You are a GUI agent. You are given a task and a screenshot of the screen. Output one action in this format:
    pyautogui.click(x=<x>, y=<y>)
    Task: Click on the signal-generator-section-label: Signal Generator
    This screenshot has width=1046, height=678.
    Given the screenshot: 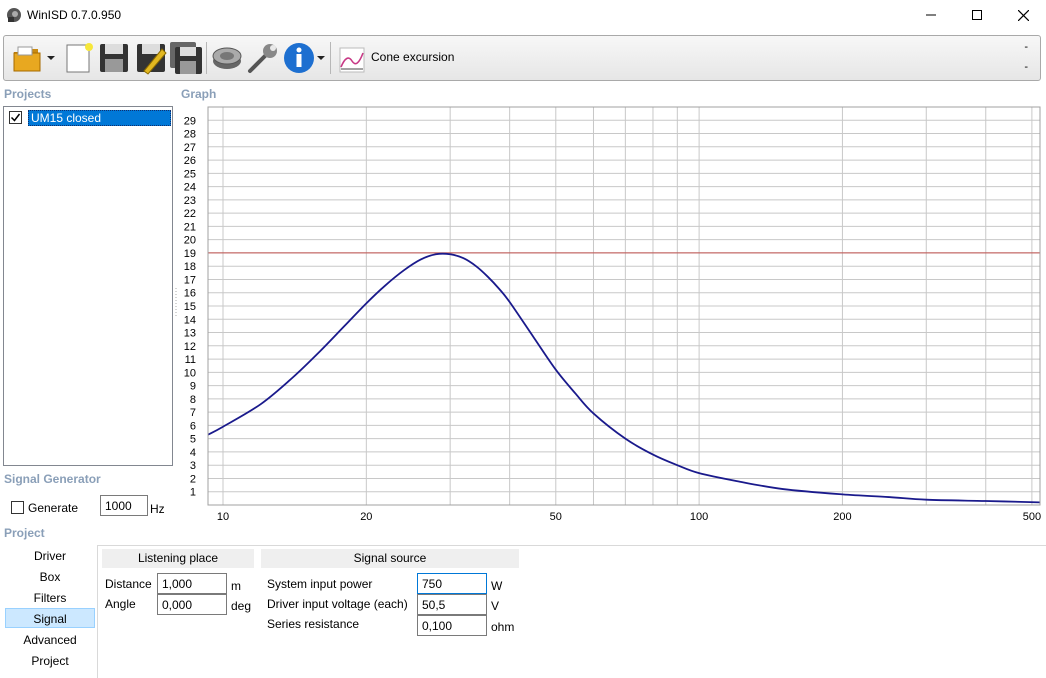 What is the action you would take?
    pyautogui.click(x=52, y=479)
    